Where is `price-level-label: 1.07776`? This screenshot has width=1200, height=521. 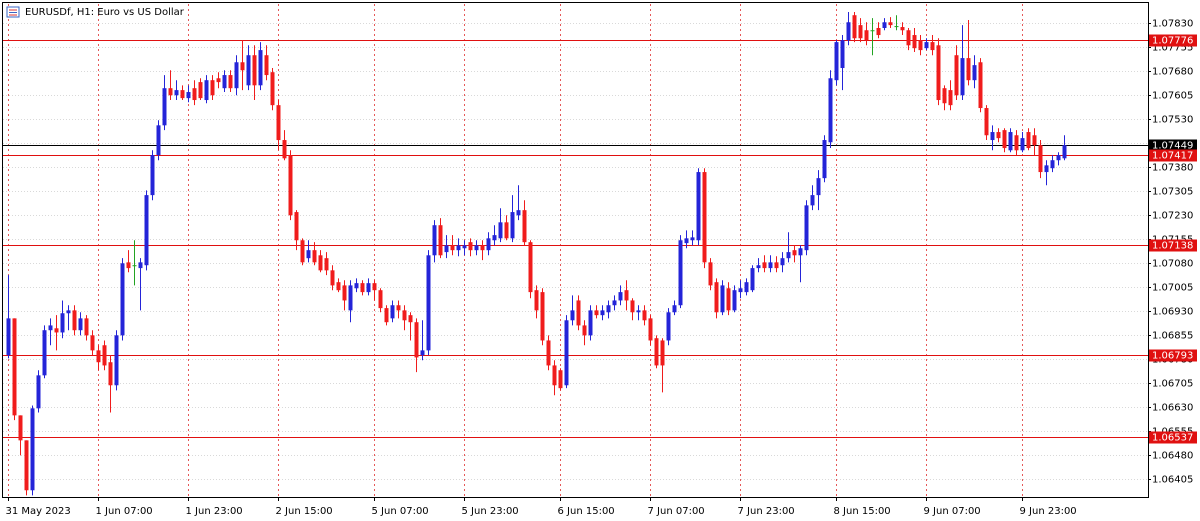 price-level-label: 1.07776 is located at coordinates (1172, 41).